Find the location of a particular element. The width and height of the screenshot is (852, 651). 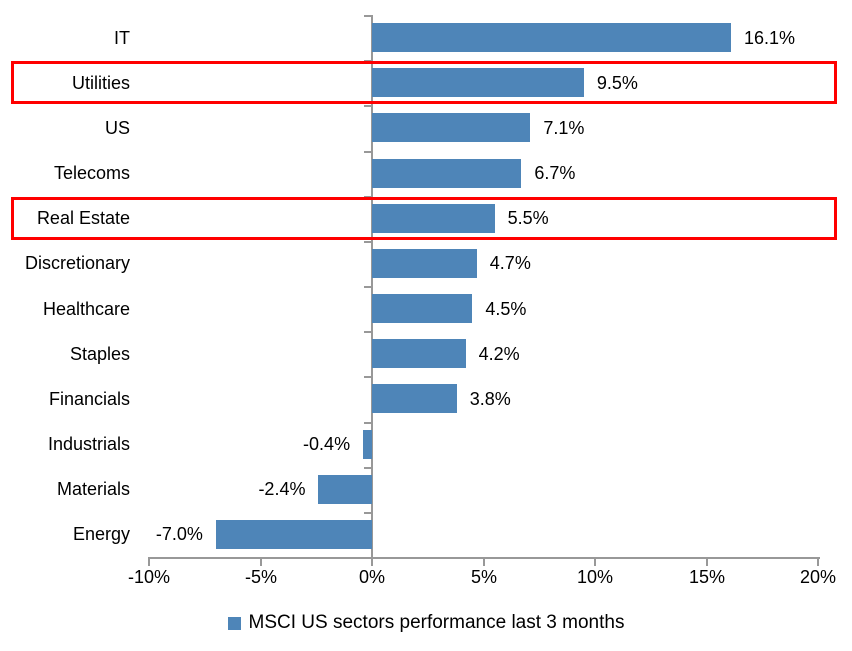

category-label-real-estate: Real Estate is located at coordinates (83, 218).